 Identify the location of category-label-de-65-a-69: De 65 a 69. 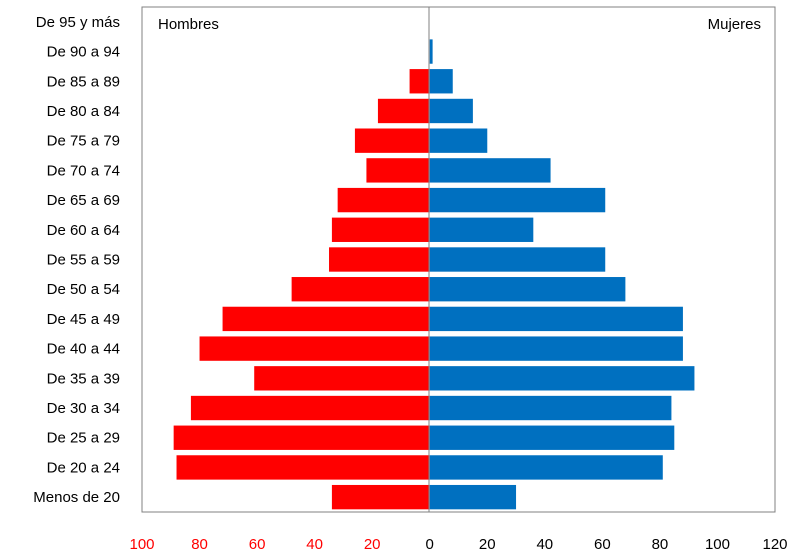
(83, 200).